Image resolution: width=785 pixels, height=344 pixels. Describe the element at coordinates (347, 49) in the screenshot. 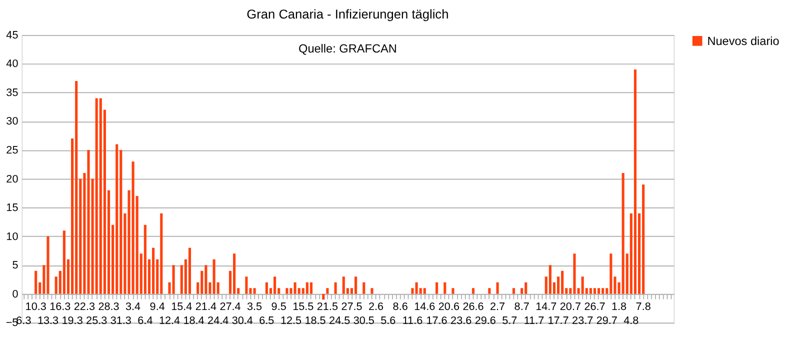

I see `annotation: Quelle: GRAFCAN` at that location.